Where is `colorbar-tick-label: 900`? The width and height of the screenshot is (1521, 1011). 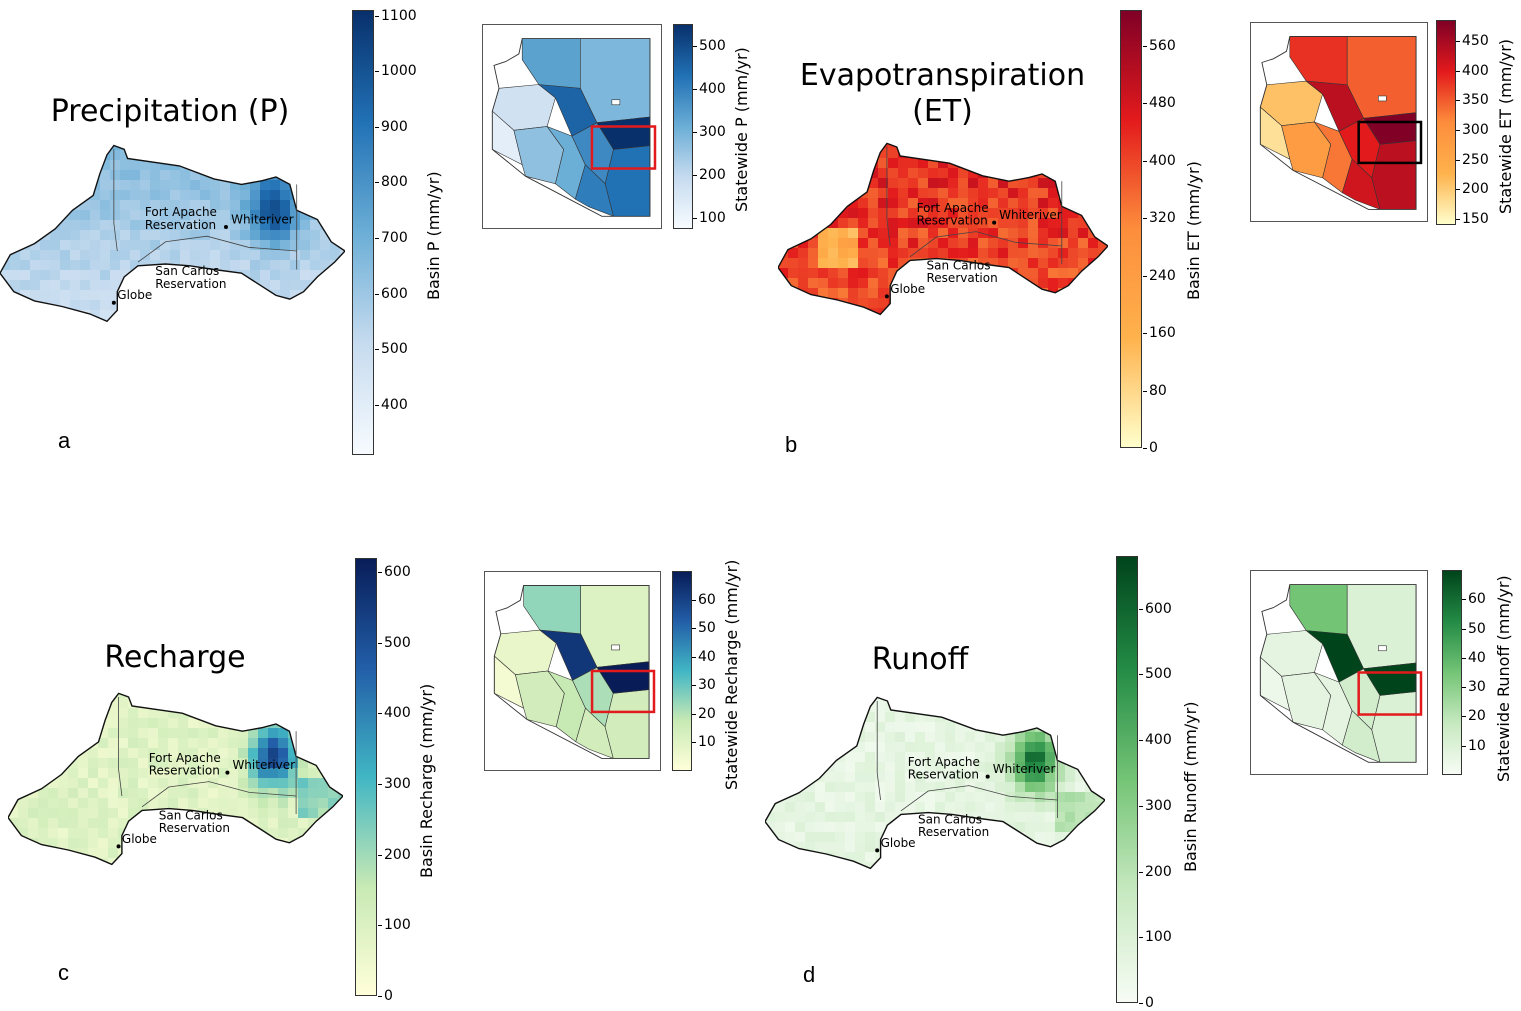
colorbar-tick-label: 900 is located at coordinates (391, 126).